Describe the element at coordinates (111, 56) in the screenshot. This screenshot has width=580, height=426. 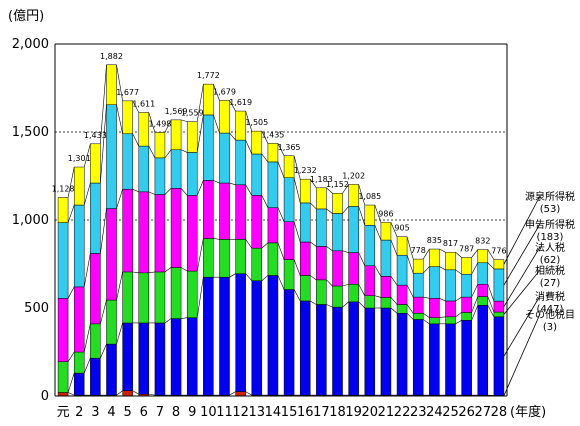
I see `total-data-label: 1,882` at that location.